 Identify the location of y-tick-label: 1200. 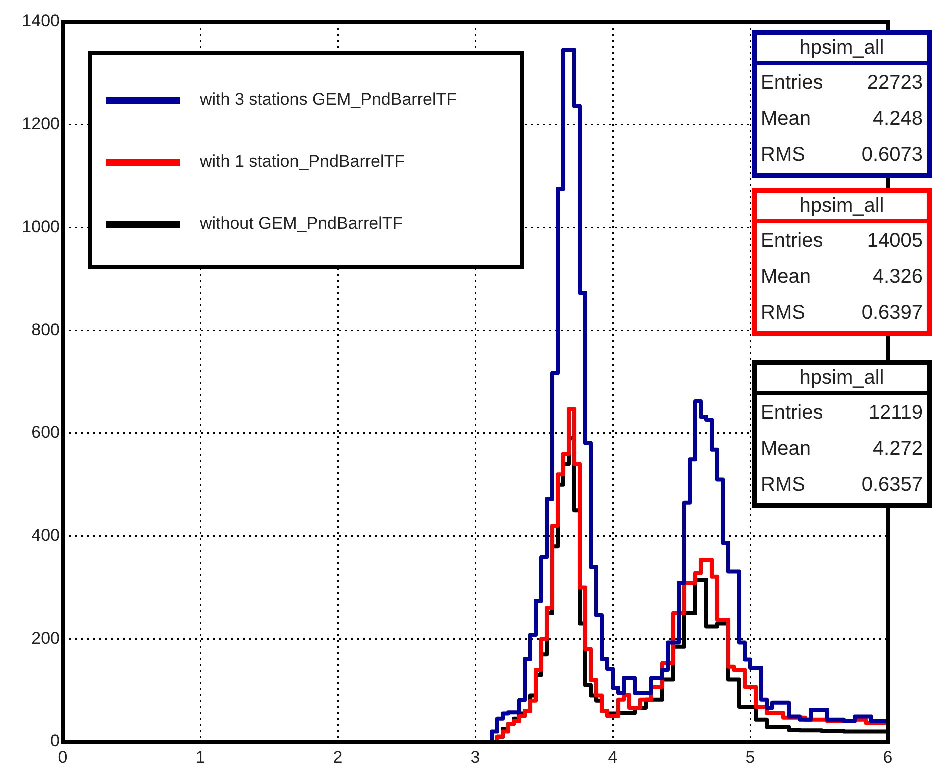
(41, 124).